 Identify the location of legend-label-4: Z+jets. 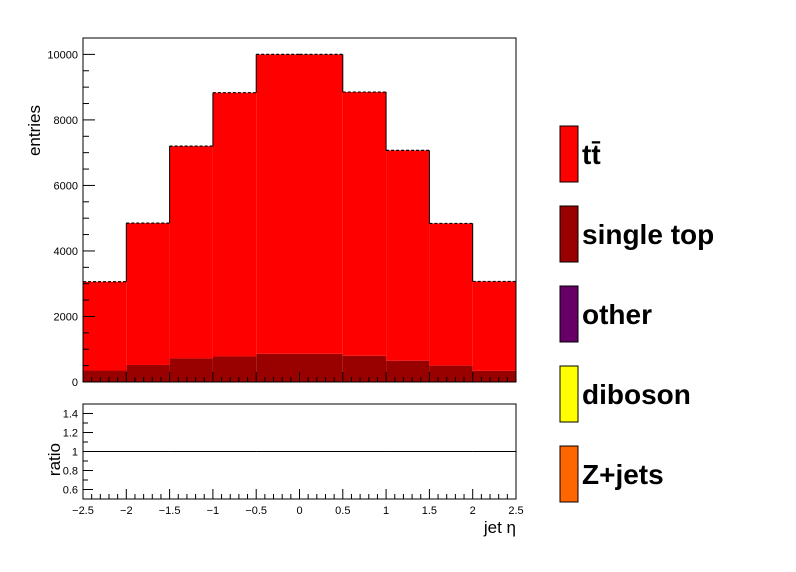
(623, 474).